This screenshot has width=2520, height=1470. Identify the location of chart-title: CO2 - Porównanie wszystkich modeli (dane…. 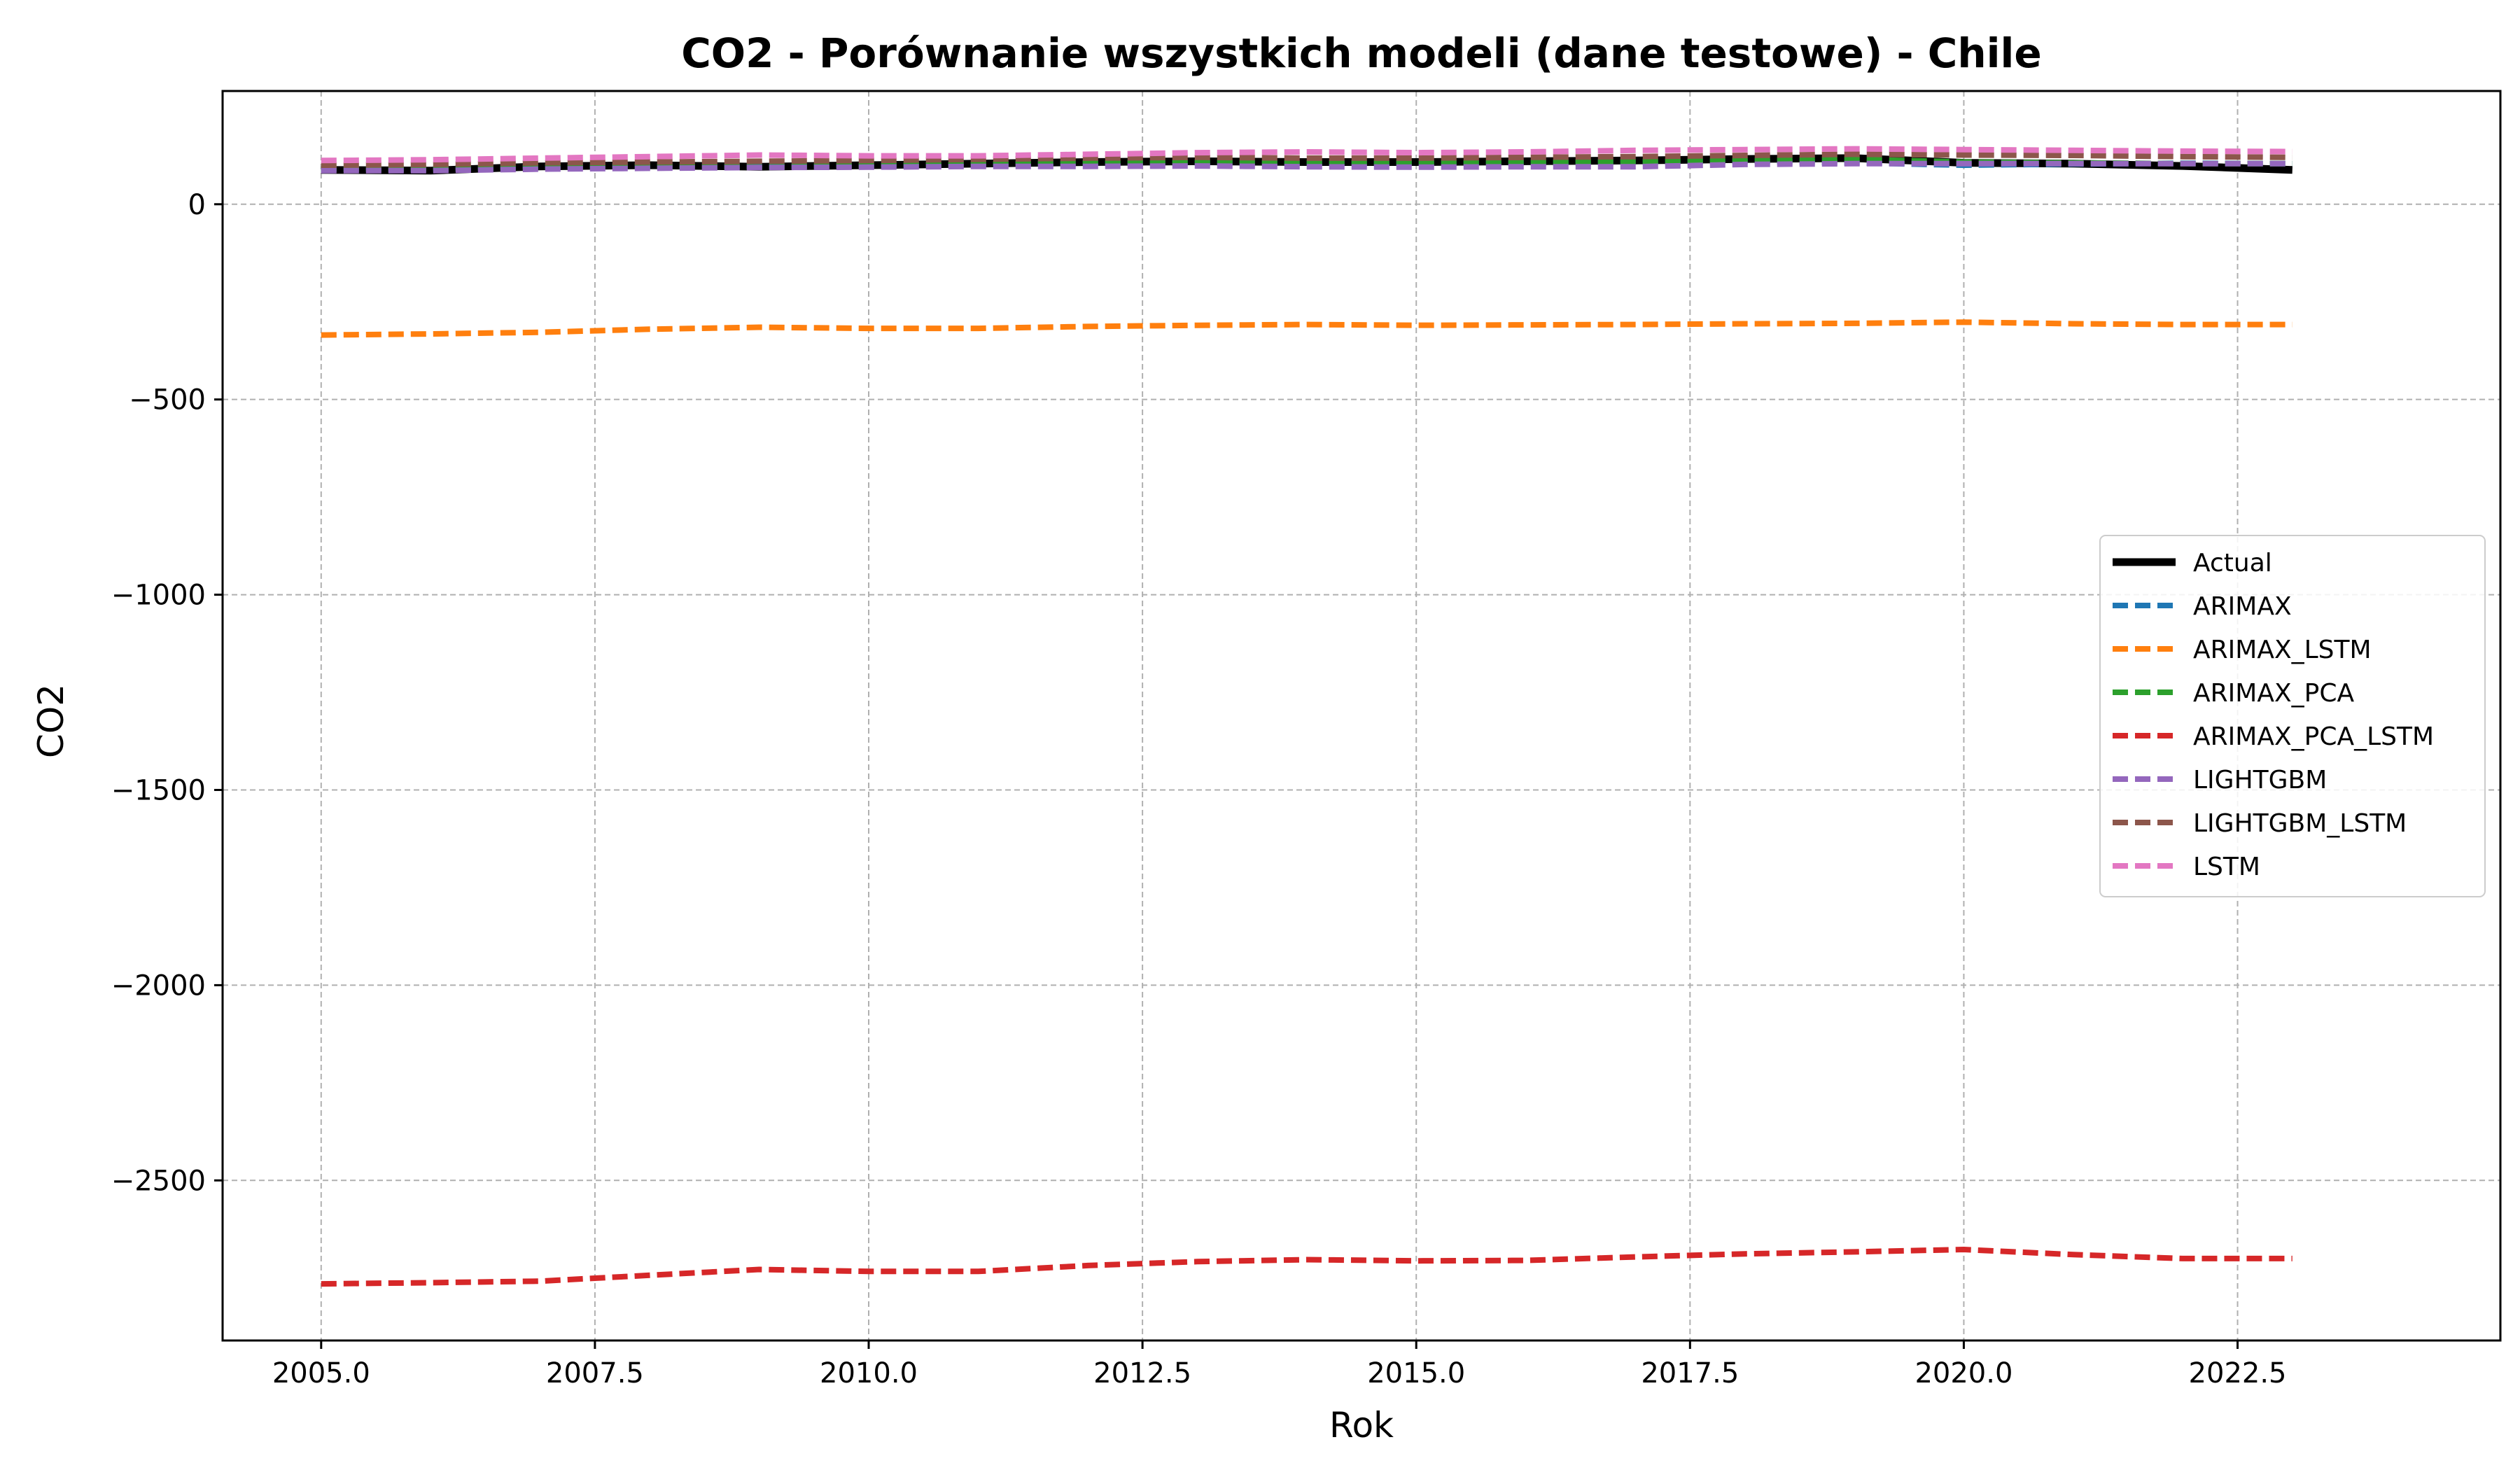
(1361, 53).